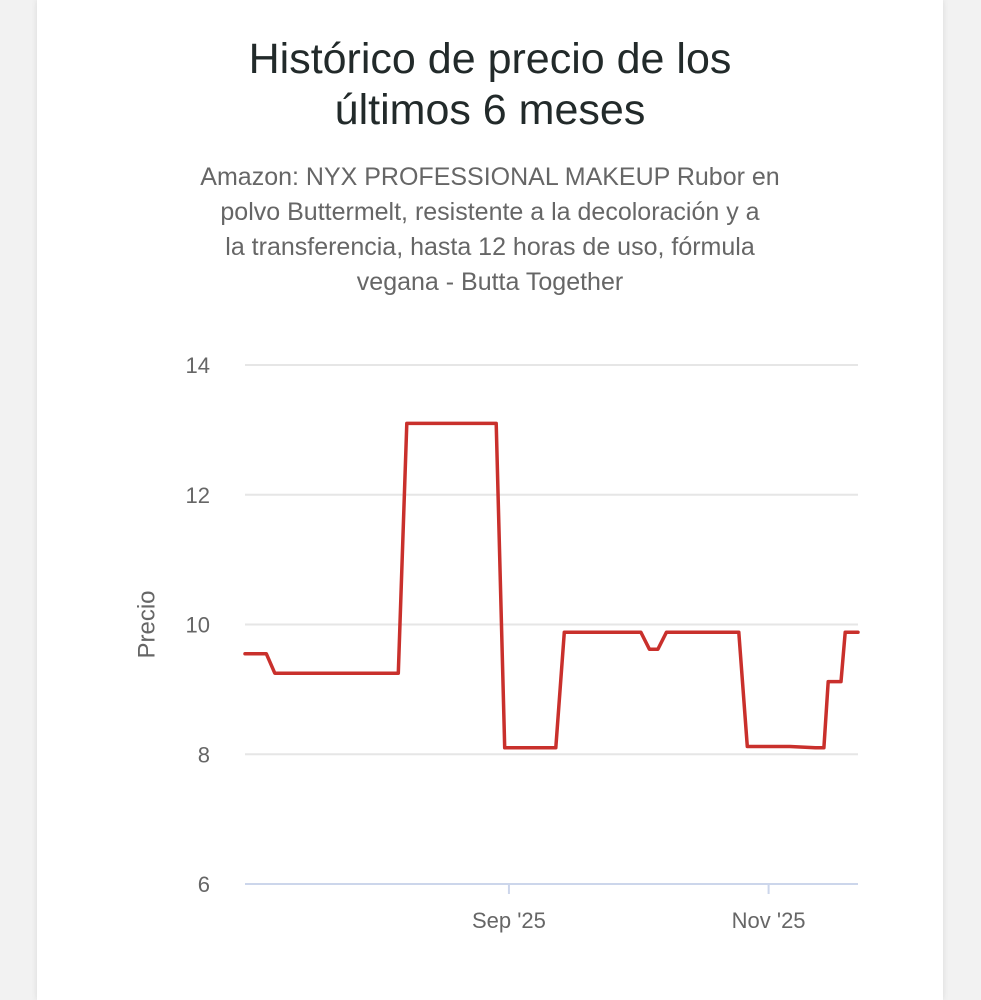 This screenshot has height=1000, width=981. Describe the element at coordinates (198, 365) in the screenshot. I see `y-tick-label: 14` at that location.